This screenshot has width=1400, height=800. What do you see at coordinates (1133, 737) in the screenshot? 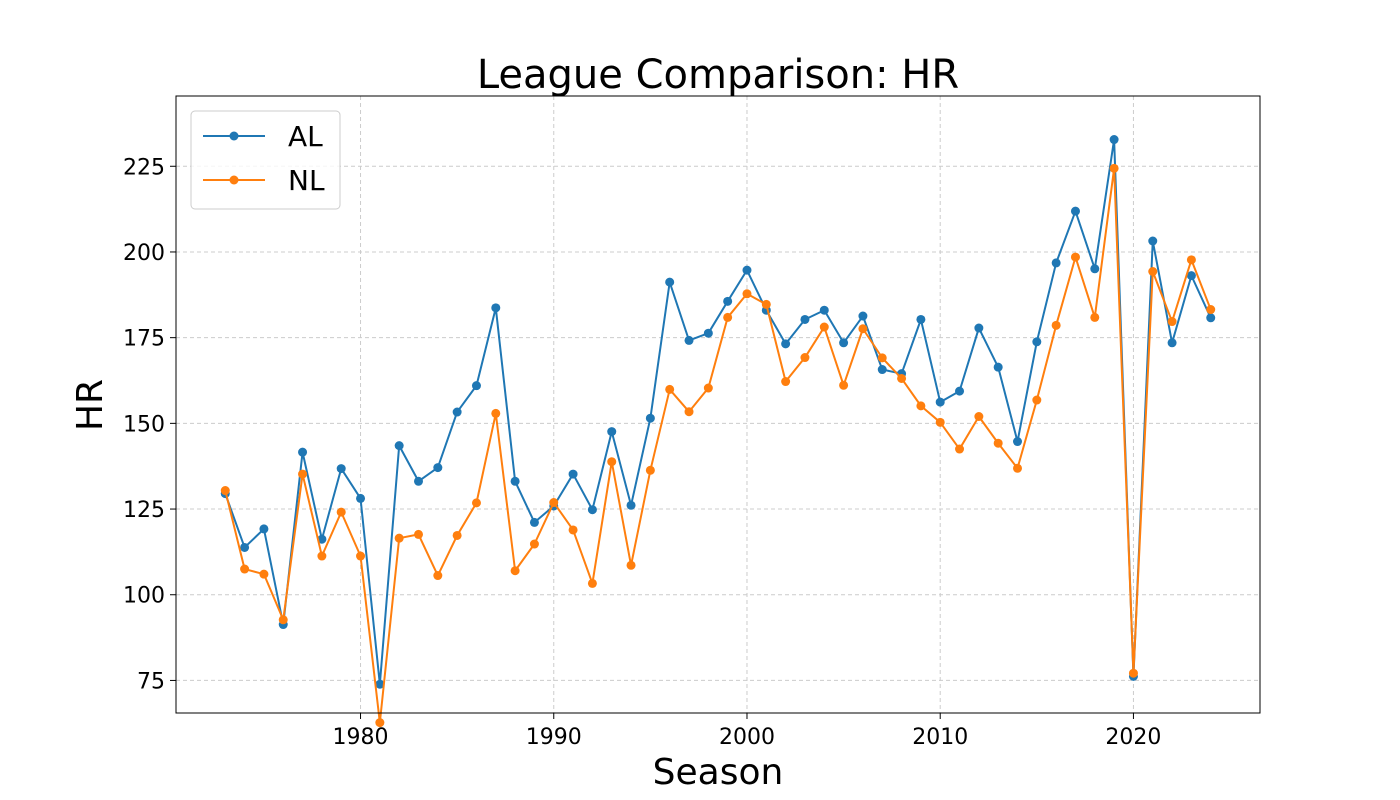
I see `x-tick-label: 2020` at bounding box center [1133, 737].